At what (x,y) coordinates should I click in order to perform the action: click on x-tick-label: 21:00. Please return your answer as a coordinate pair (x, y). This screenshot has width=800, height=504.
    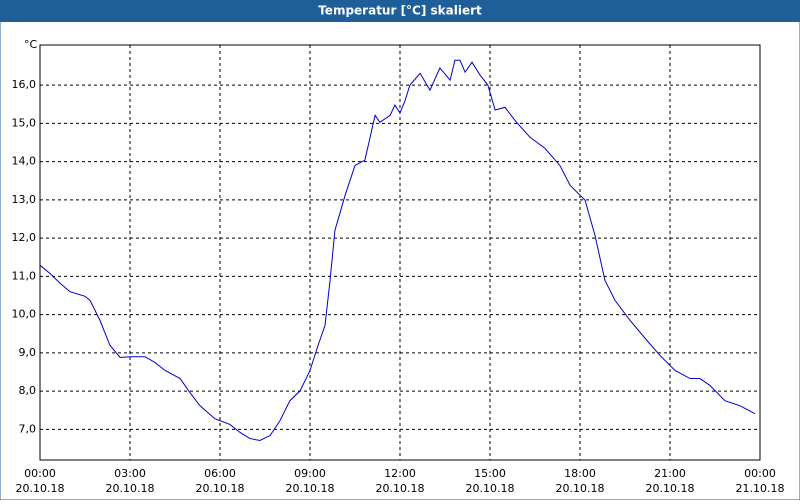
    Looking at the image, I should click on (670, 473).